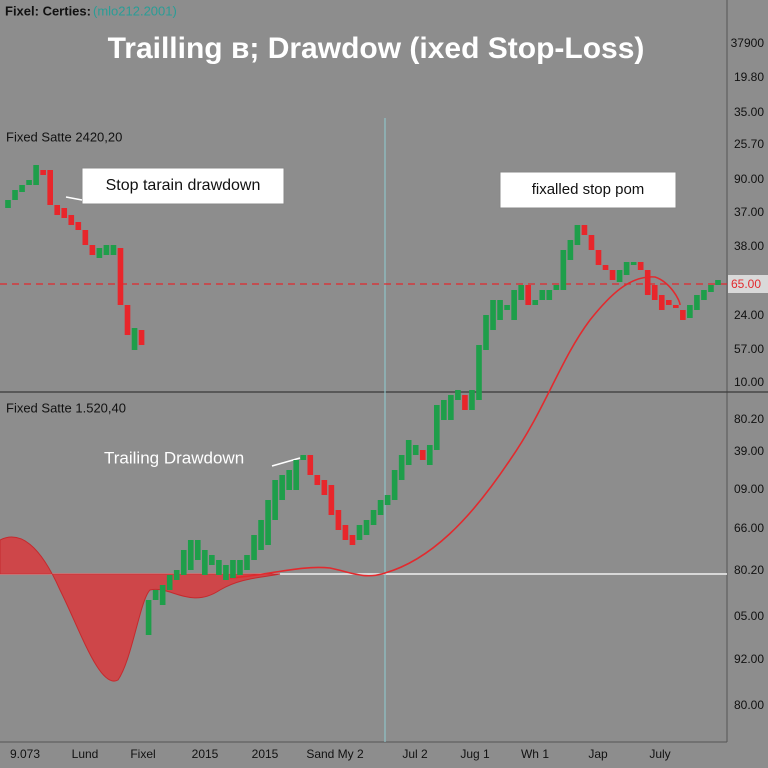  I want to click on x-axis-label: 9.073, so click(25, 754).